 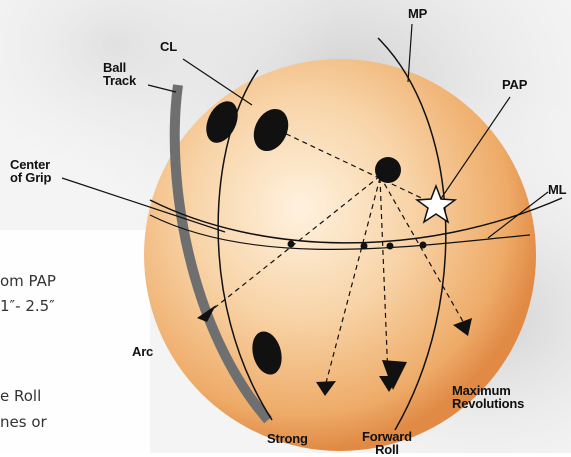 What do you see at coordinates (21, 396) in the screenshot?
I see `text-fragment-3: e Roll` at bounding box center [21, 396].